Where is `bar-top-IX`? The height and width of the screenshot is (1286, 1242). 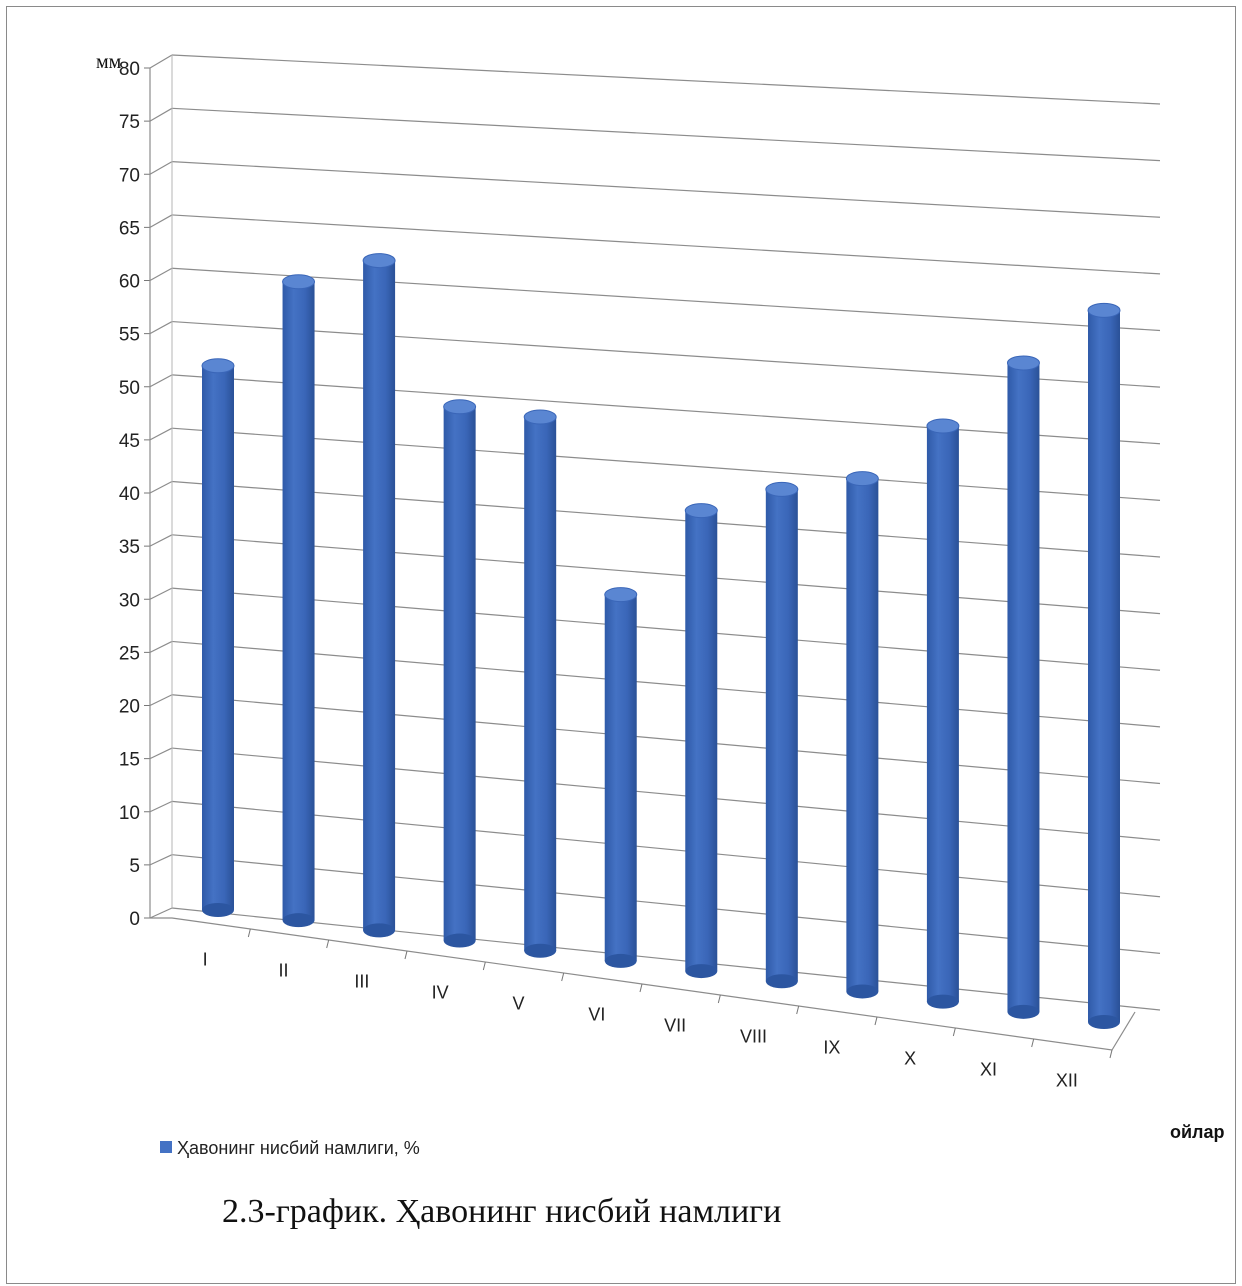 bar-top-IX is located at coordinates (862, 479).